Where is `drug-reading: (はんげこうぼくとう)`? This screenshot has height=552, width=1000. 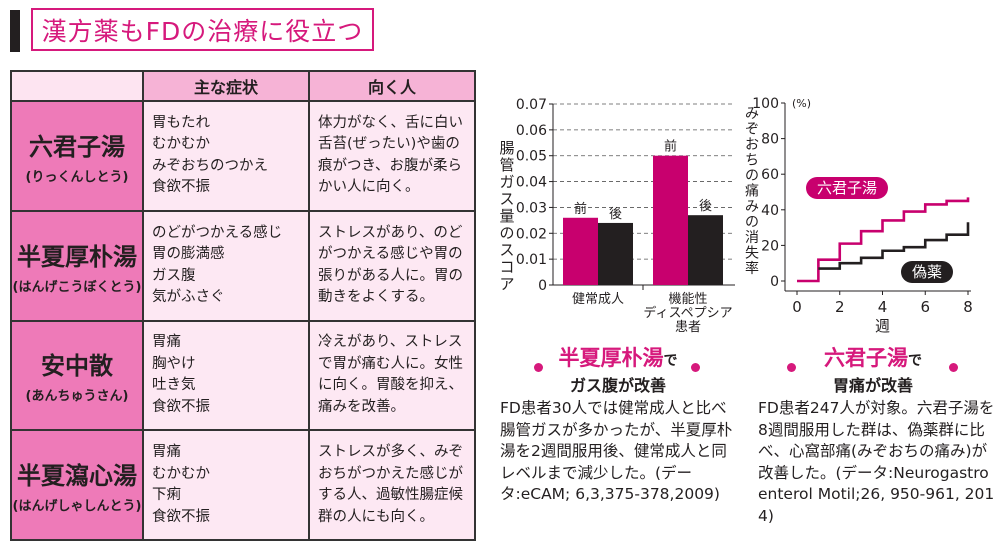 drug-reading: (はんげこうぼくとう) is located at coordinates (77, 287).